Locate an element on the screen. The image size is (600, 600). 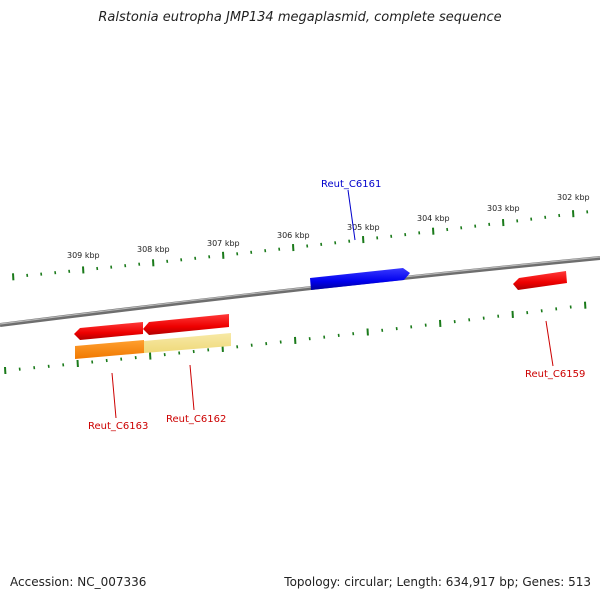
tick-label-304: 304 kbp is located at coordinates (433, 218).